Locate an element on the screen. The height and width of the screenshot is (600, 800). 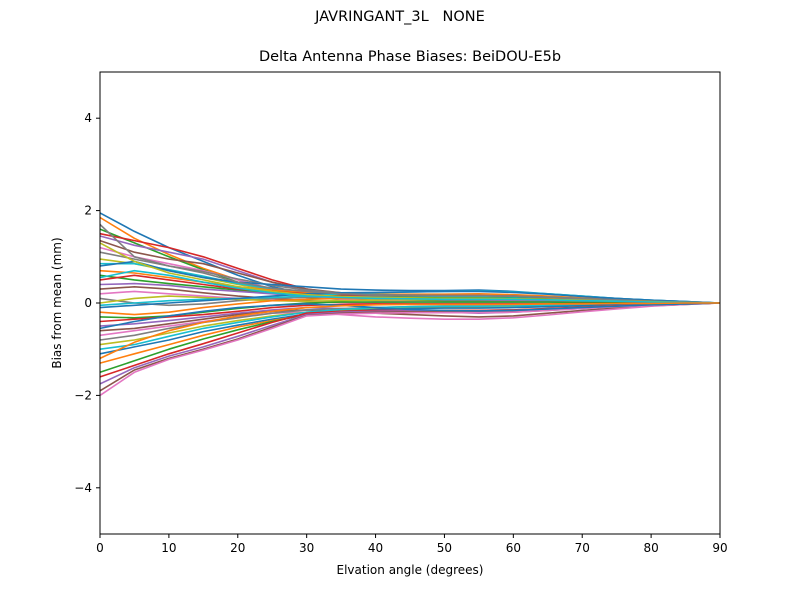
x-axis-label: Elvation angle (degrees) is located at coordinates (410, 570).